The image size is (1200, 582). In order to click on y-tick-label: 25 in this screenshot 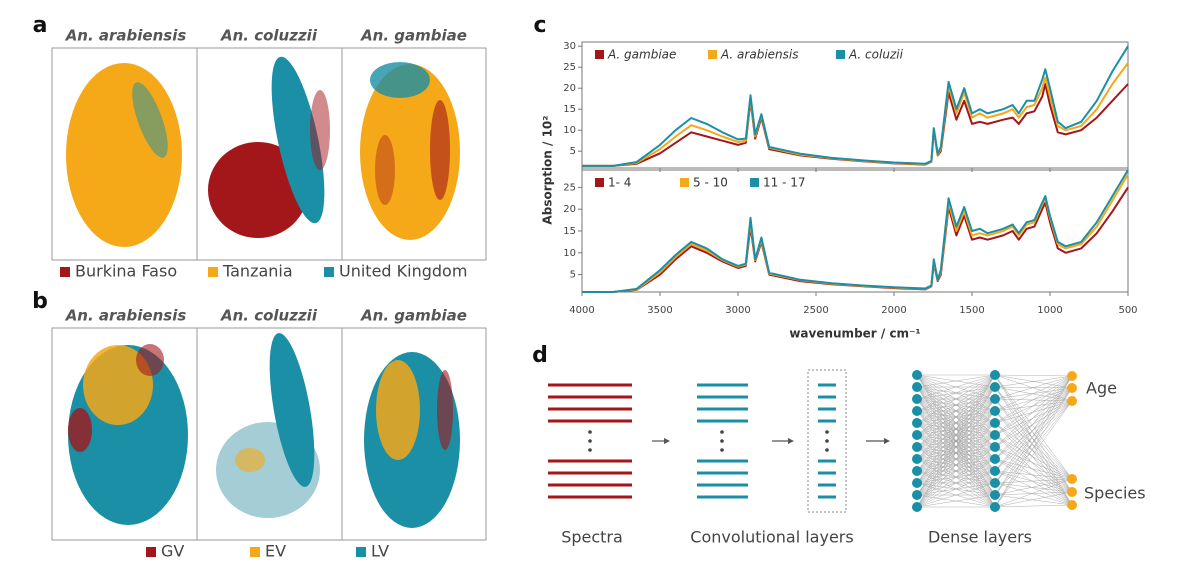, I will do `click(569, 187)`.